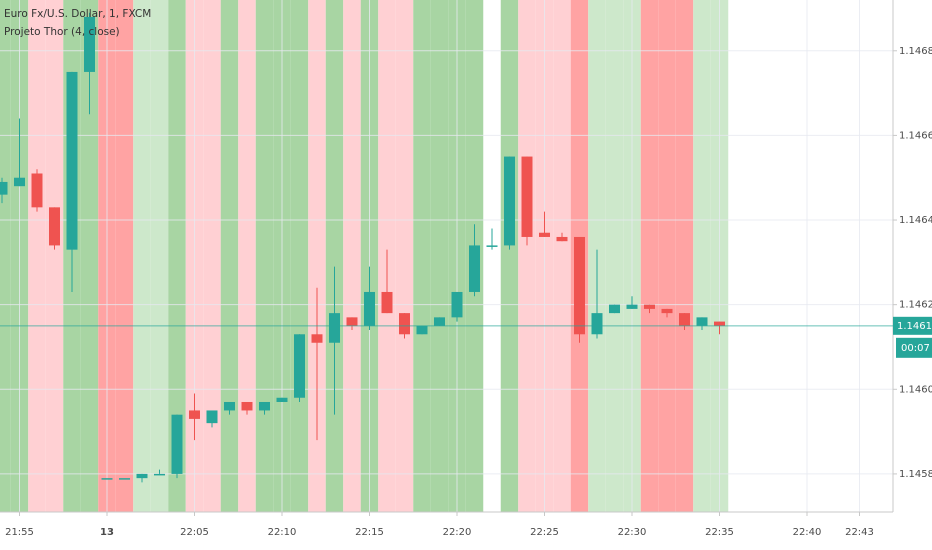 The image size is (932, 550). I want to click on x-tick-label: 22:10, so click(282, 532).